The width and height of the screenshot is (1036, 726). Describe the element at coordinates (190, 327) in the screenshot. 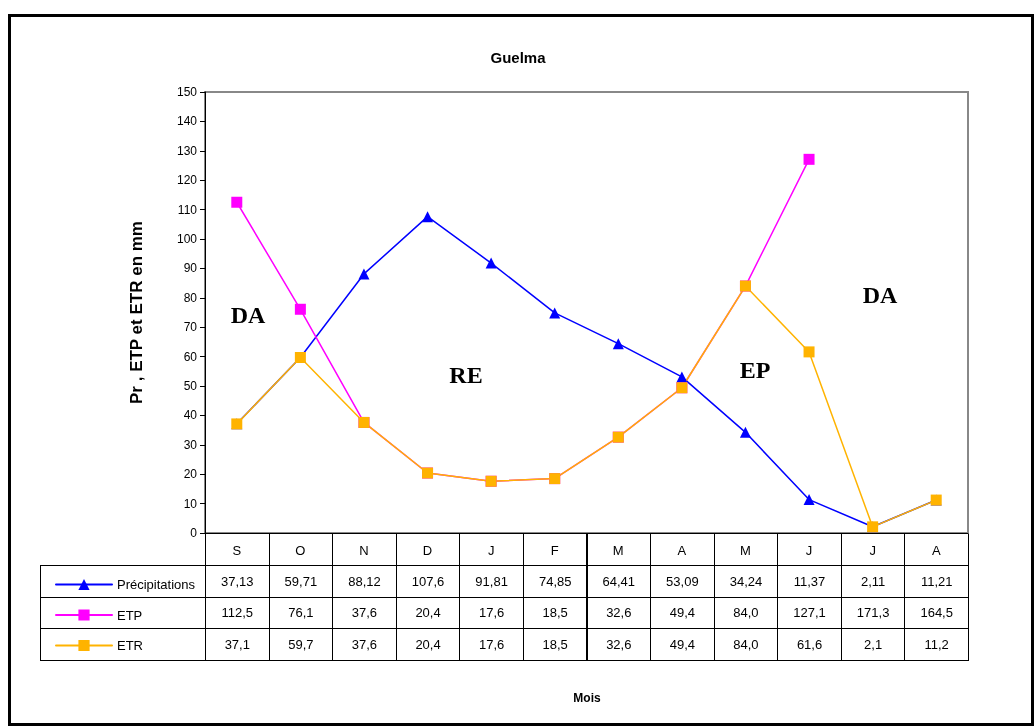

I see `y-tick-label: 70` at that location.